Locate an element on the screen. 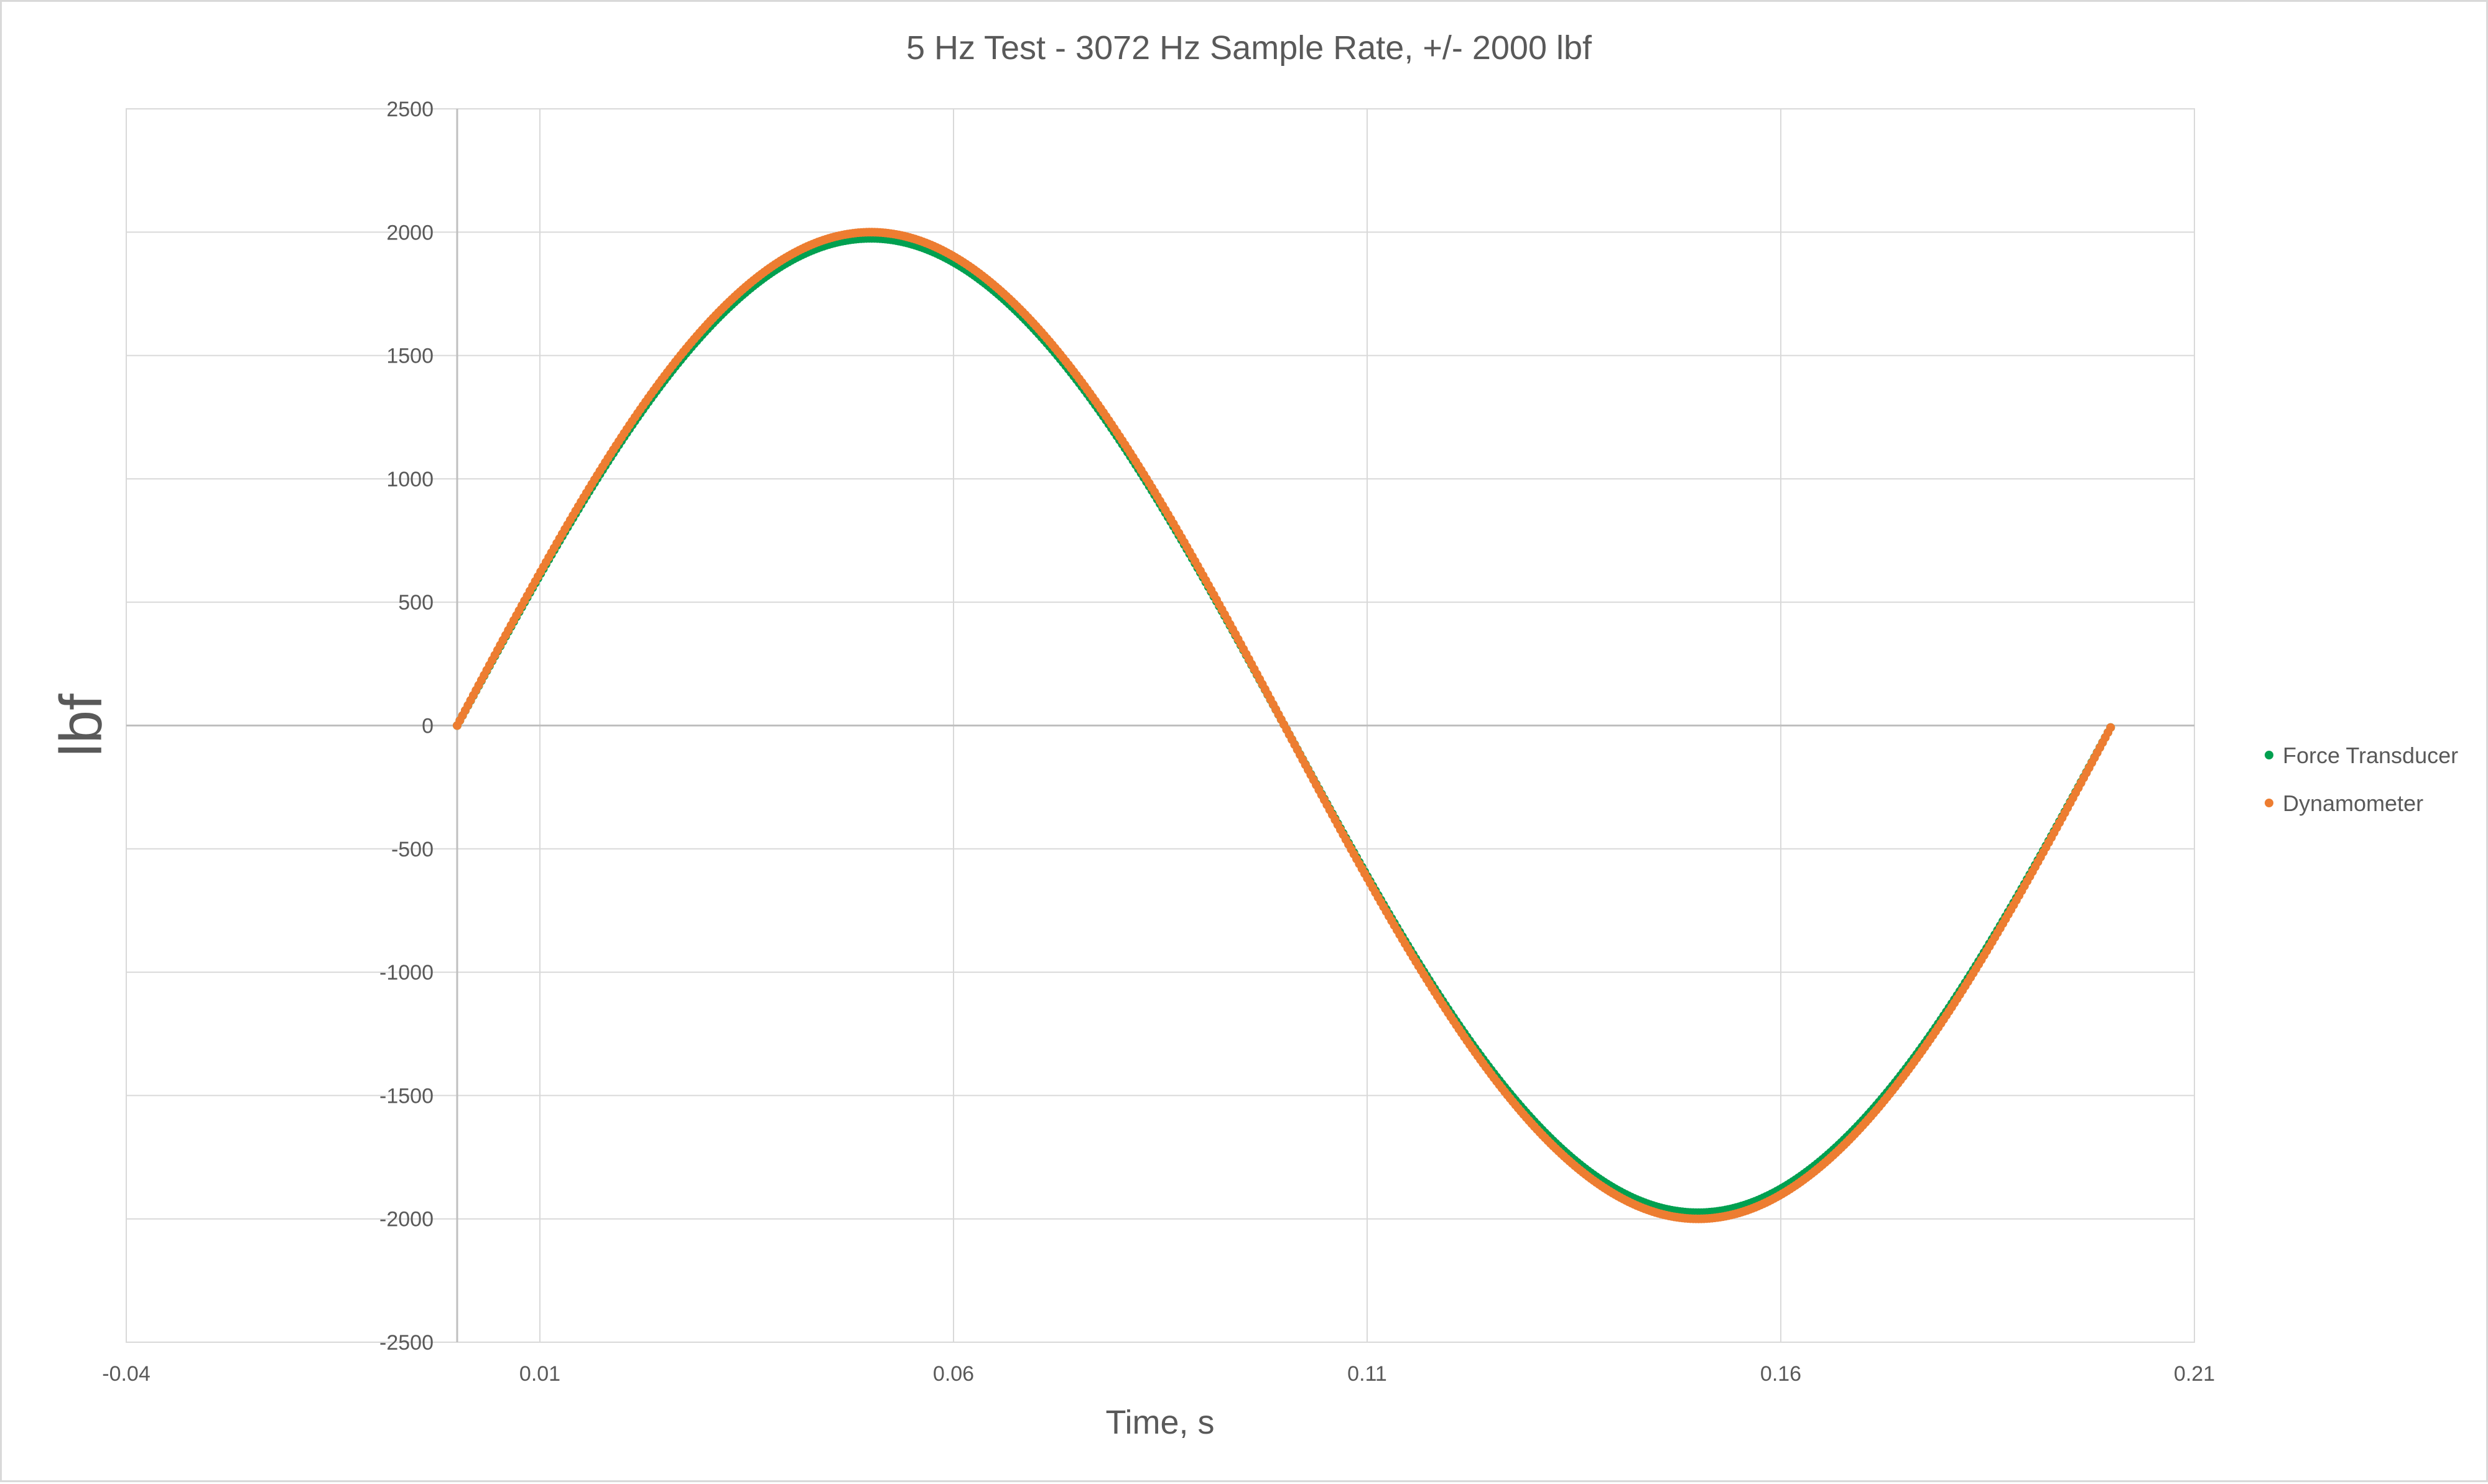 The image size is (2488, 1484). legend-marker-force-transducer is located at coordinates (2269, 755).